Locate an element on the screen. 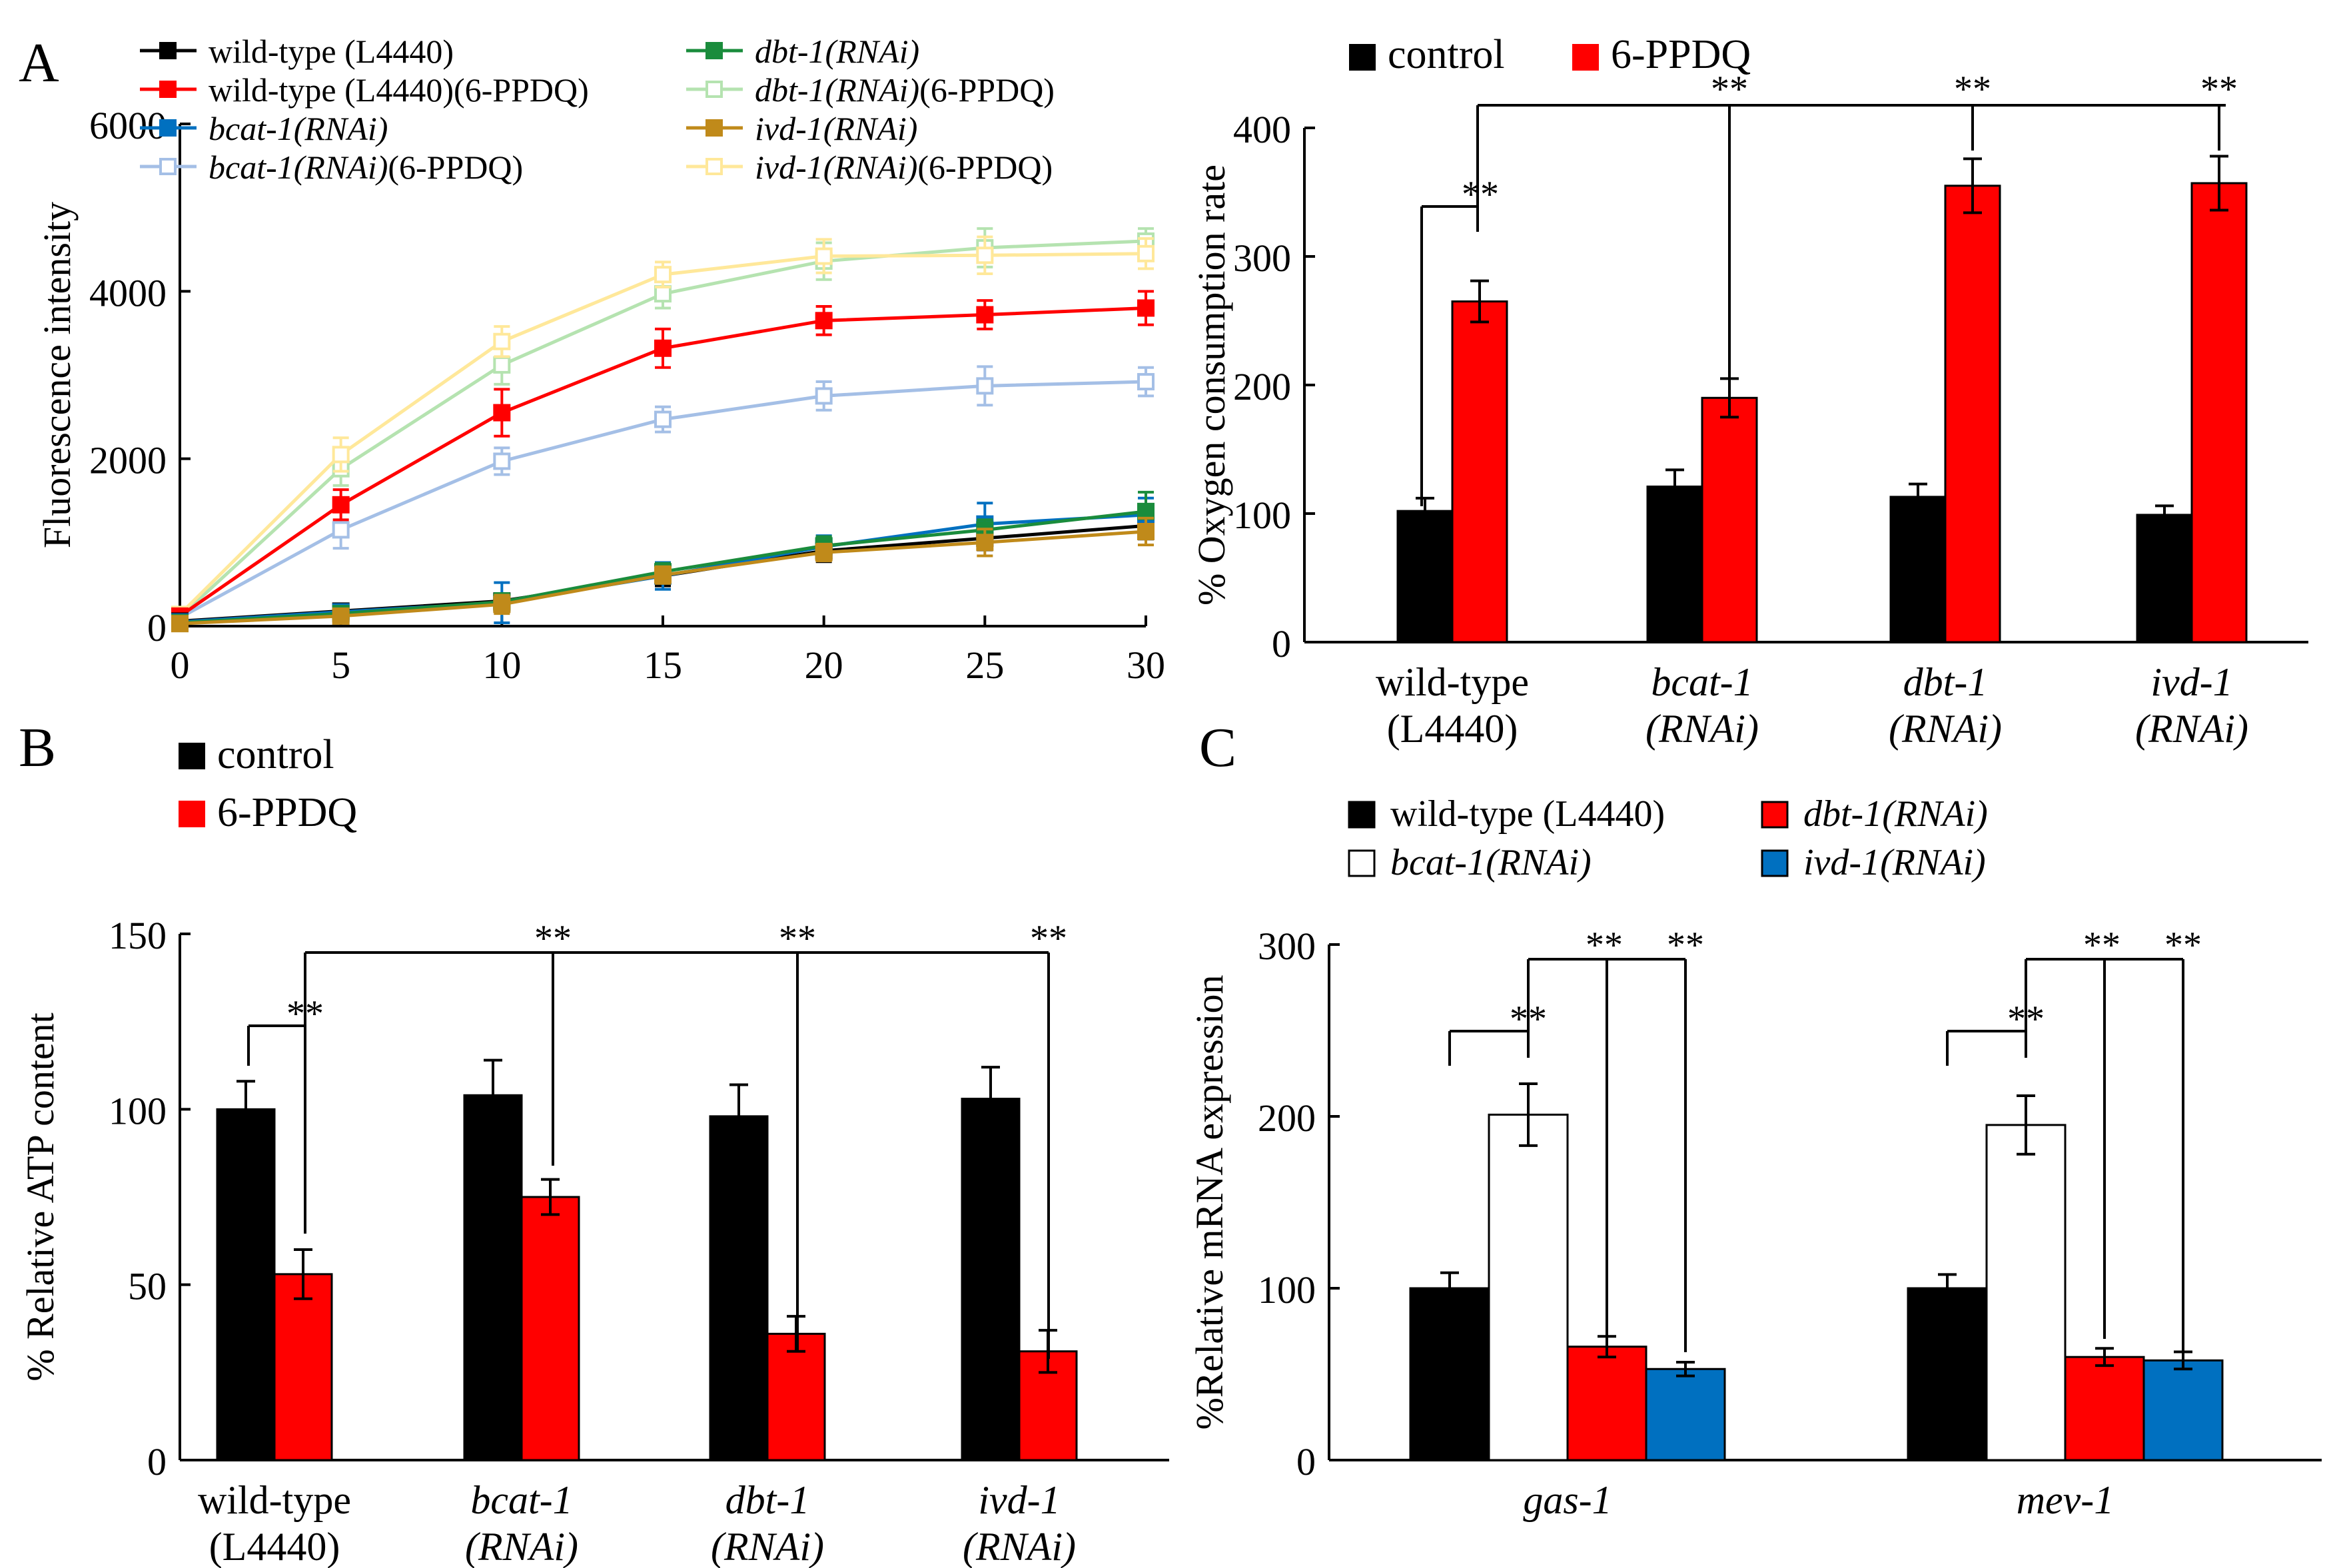  atp-x-label: (L4440) is located at coordinates (274, 1546).